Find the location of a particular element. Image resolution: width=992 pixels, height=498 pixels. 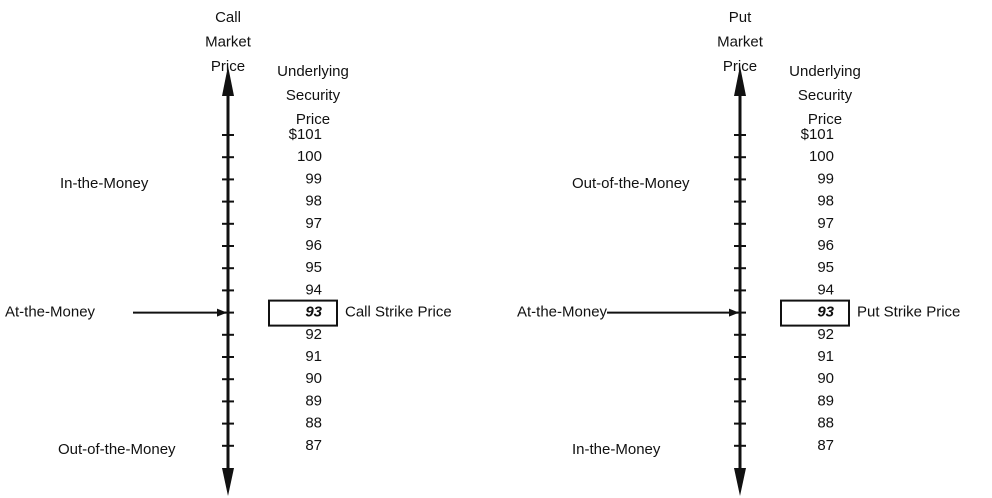

strike-label: Put Strike Price is located at coordinates (908, 312).